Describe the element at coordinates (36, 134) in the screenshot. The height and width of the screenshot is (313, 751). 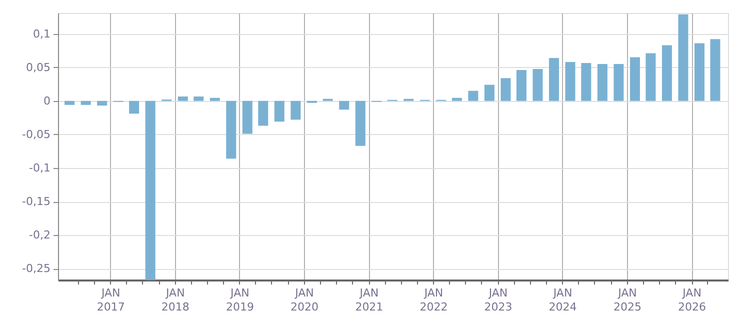
I see `y-tick-label: -0,05` at that location.